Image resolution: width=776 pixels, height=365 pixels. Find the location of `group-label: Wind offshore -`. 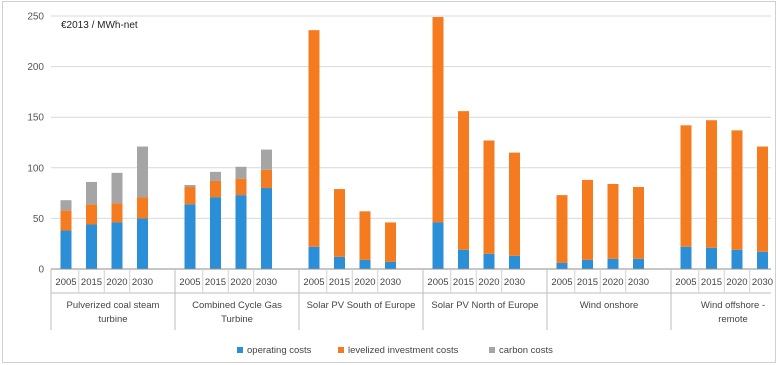

group-label: Wind offshore - is located at coordinates (733, 305).